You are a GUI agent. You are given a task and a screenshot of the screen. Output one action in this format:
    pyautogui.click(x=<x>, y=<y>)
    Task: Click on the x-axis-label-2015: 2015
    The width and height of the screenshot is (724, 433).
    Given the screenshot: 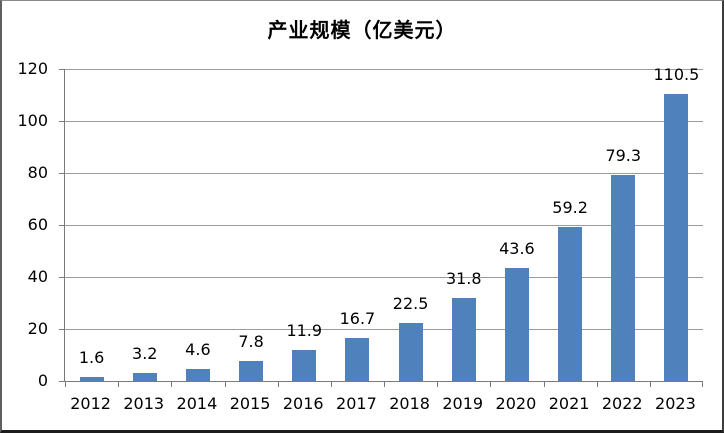 What is the action you would take?
    pyautogui.click(x=250, y=403)
    